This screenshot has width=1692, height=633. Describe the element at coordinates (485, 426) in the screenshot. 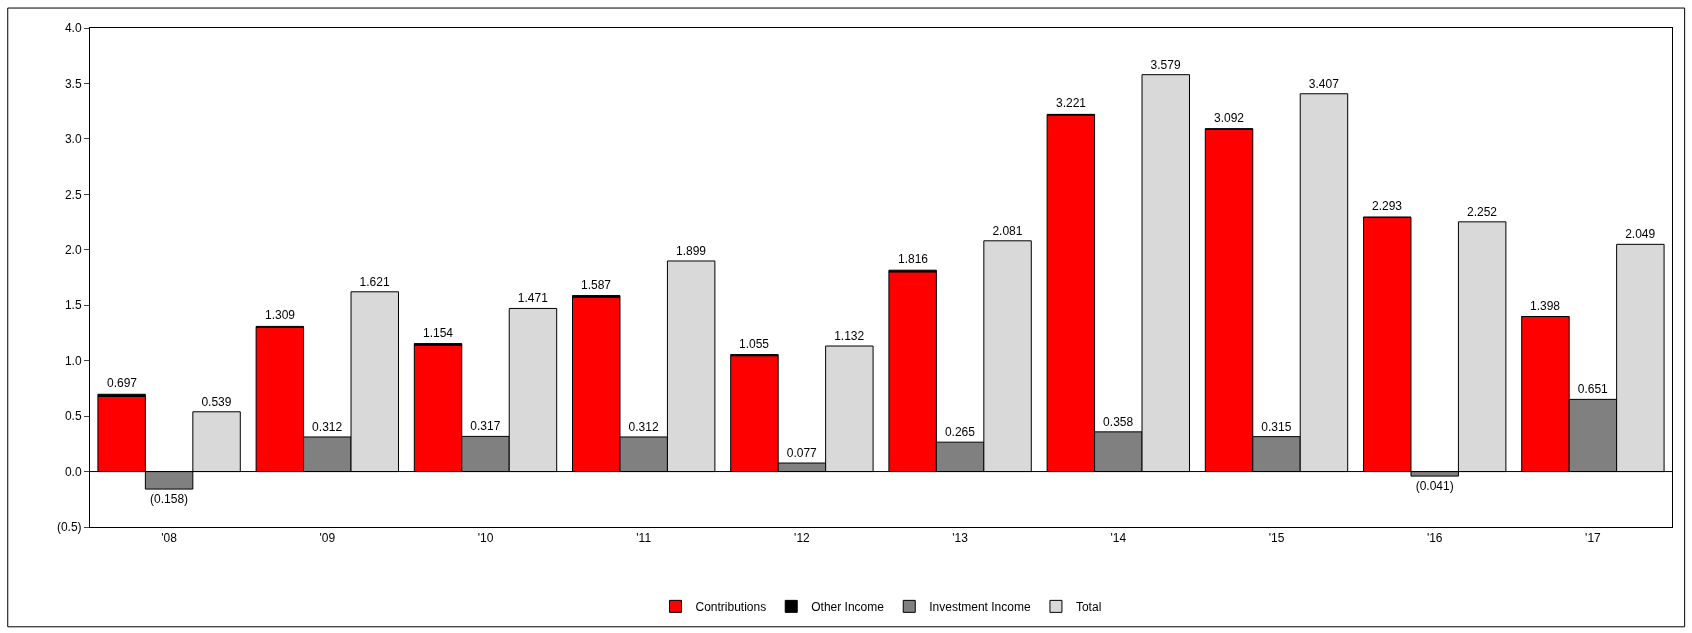

I see `data-label: 0.317` at that location.